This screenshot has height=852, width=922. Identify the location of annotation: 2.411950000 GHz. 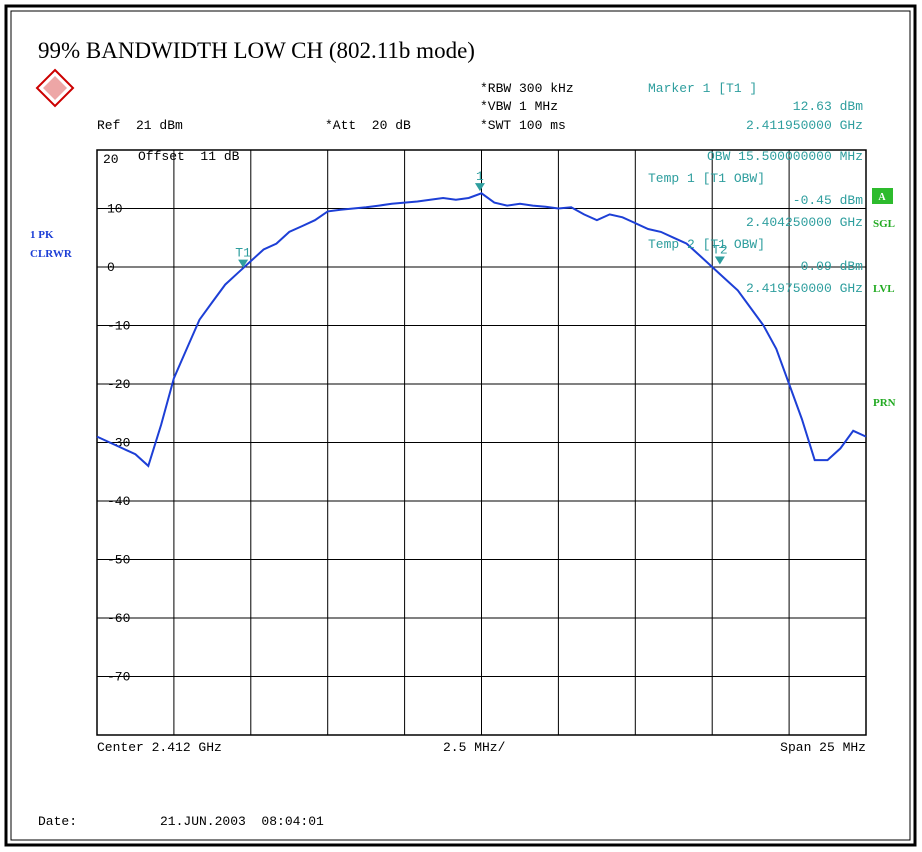
(804, 125).